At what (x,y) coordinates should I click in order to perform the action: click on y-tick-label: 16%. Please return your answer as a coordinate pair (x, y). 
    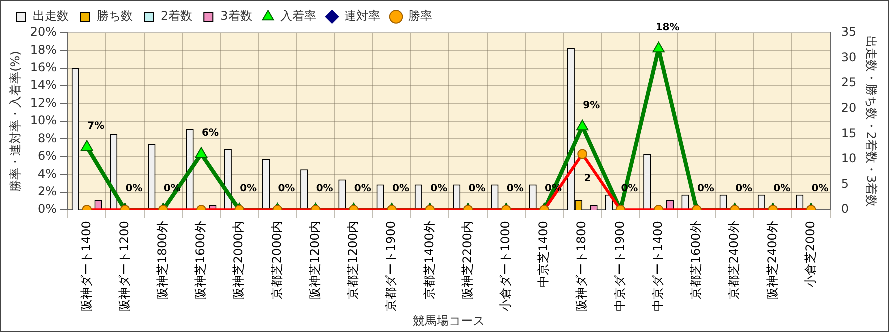
    Looking at the image, I should click on (44, 67).